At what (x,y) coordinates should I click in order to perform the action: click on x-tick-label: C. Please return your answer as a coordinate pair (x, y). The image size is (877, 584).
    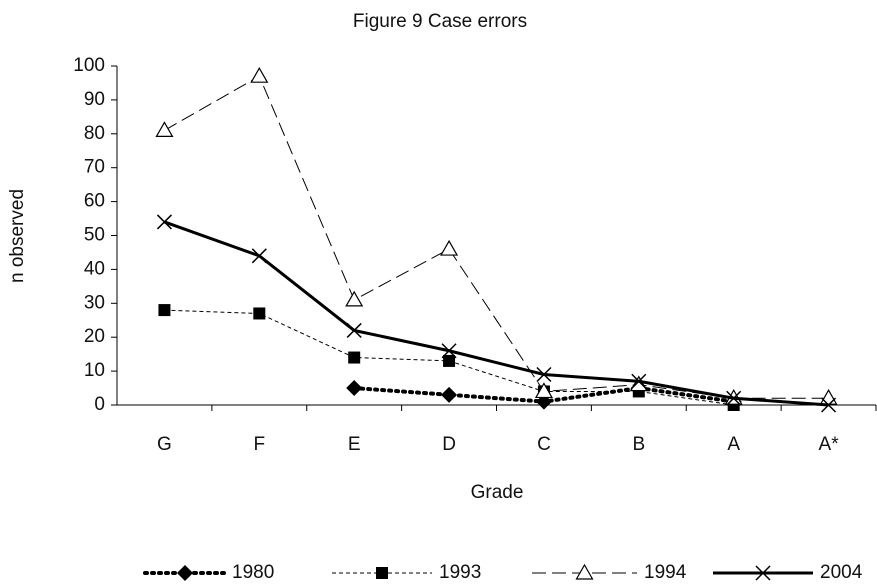
    Looking at the image, I should click on (544, 444).